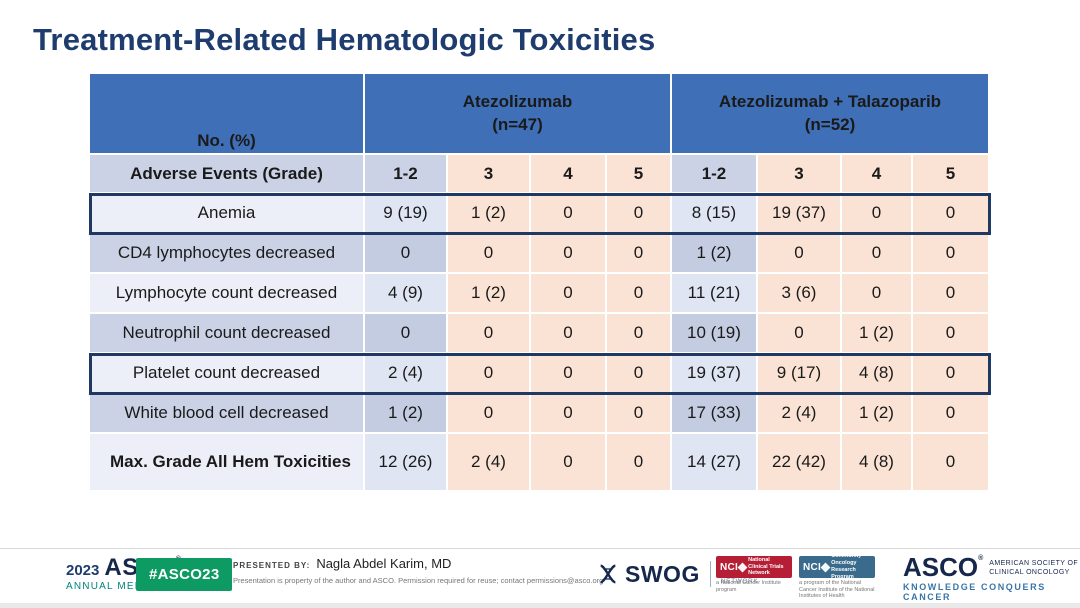 The height and width of the screenshot is (608, 1080). Describe the element at coordinates (227, 414) in the screenshot. I see `row-label: White blood cell decreased` at that location.